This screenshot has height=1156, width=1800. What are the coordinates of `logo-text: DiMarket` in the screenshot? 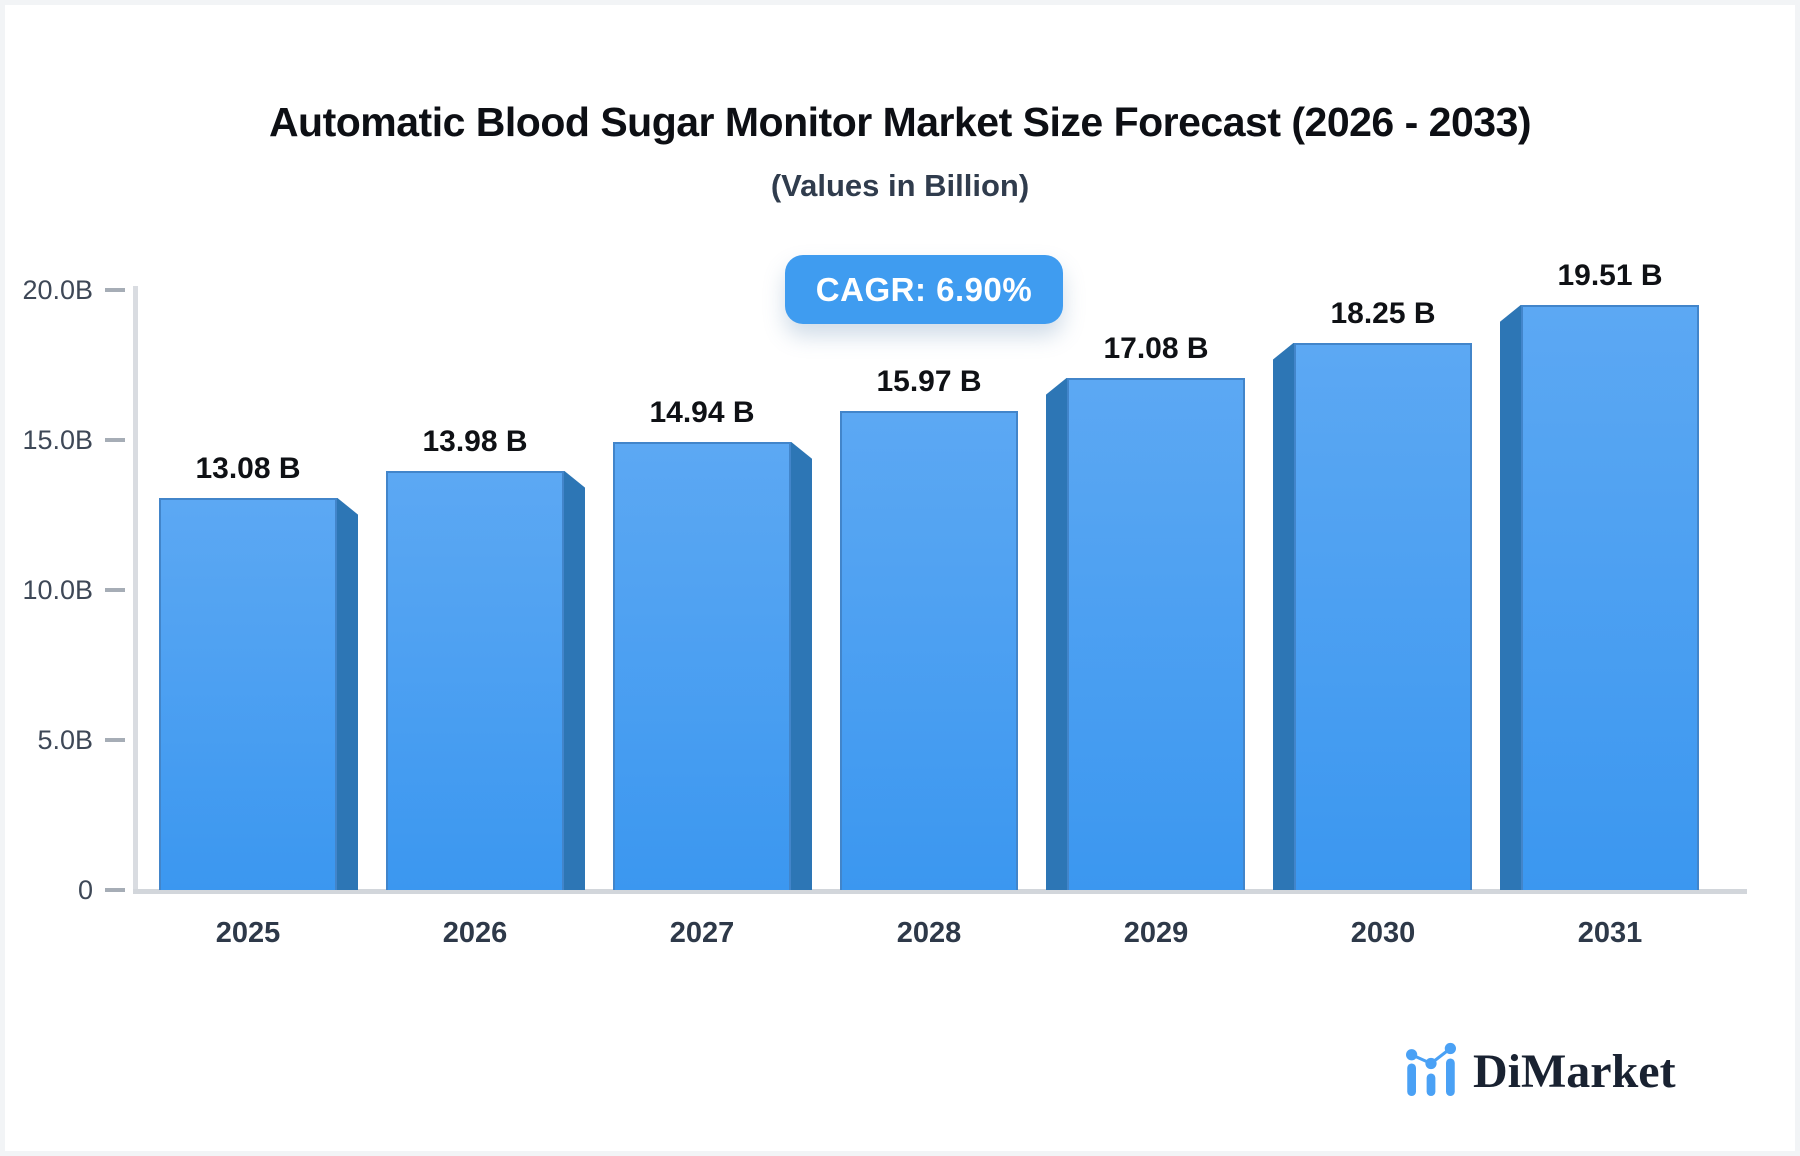 It's located at (1574, 1071).